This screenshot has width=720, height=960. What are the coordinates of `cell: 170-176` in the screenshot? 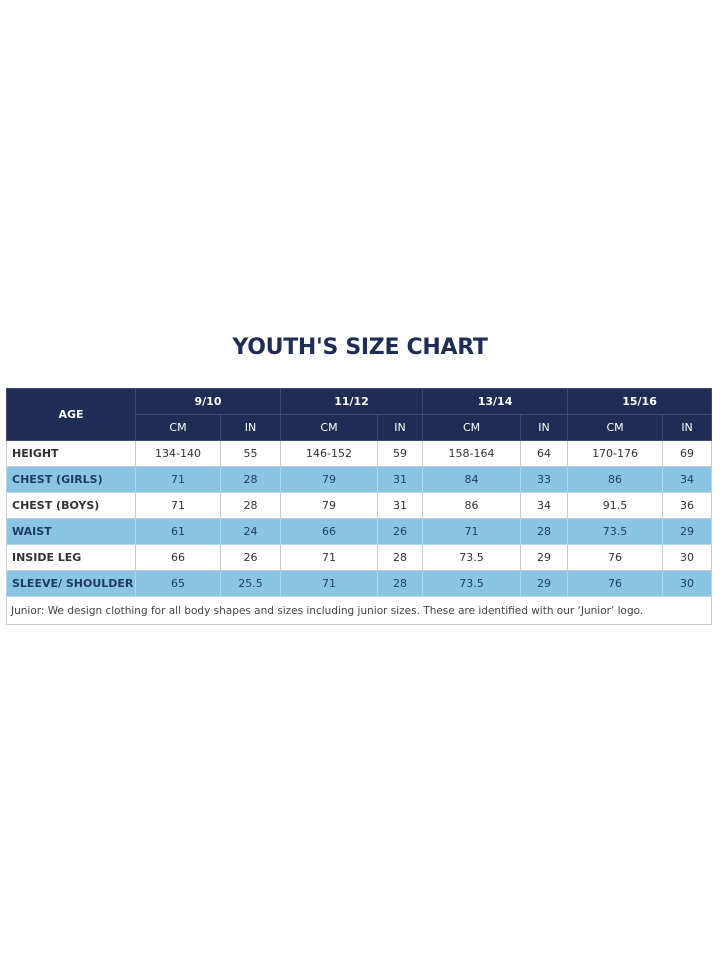 It's located at (615, 453).